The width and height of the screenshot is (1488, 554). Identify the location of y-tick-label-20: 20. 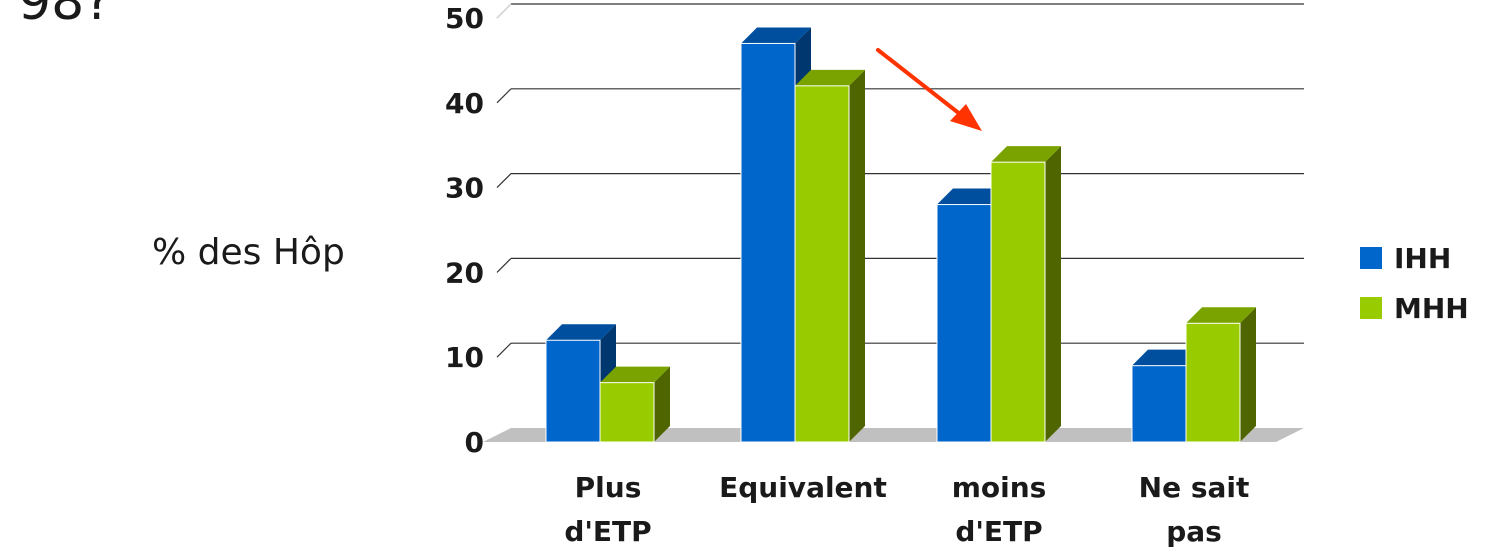
(464, 272).